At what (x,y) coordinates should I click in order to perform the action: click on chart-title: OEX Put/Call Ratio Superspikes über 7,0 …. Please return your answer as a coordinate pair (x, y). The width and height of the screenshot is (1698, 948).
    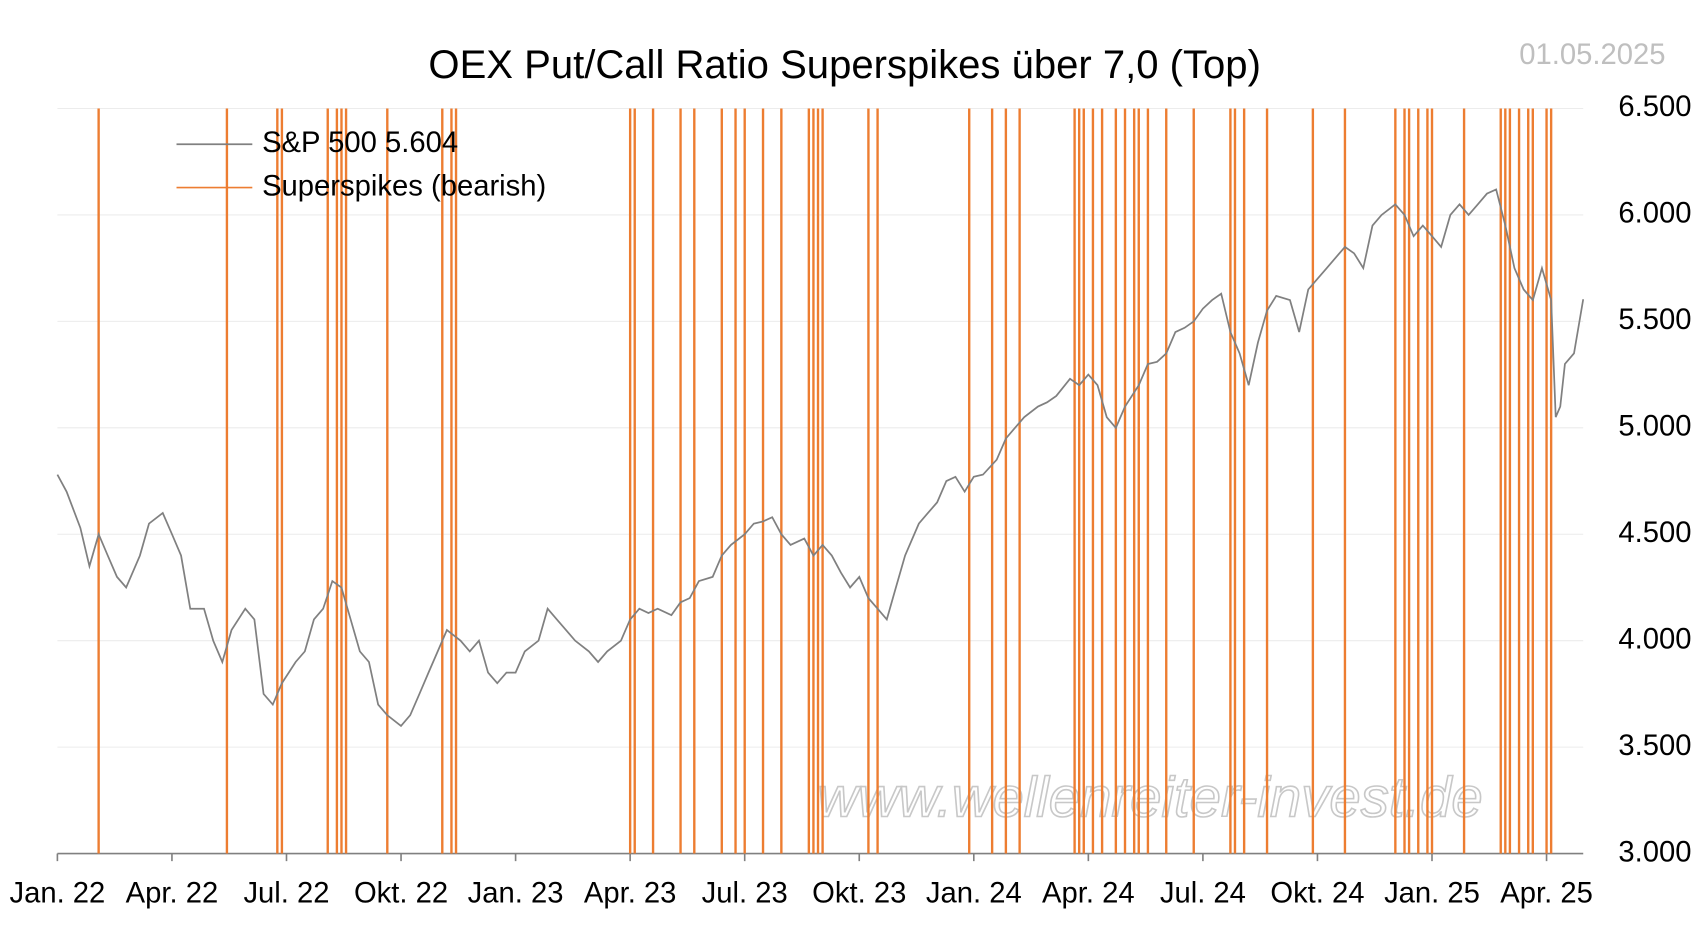
    Looking at the image, I should click on (844, 65).